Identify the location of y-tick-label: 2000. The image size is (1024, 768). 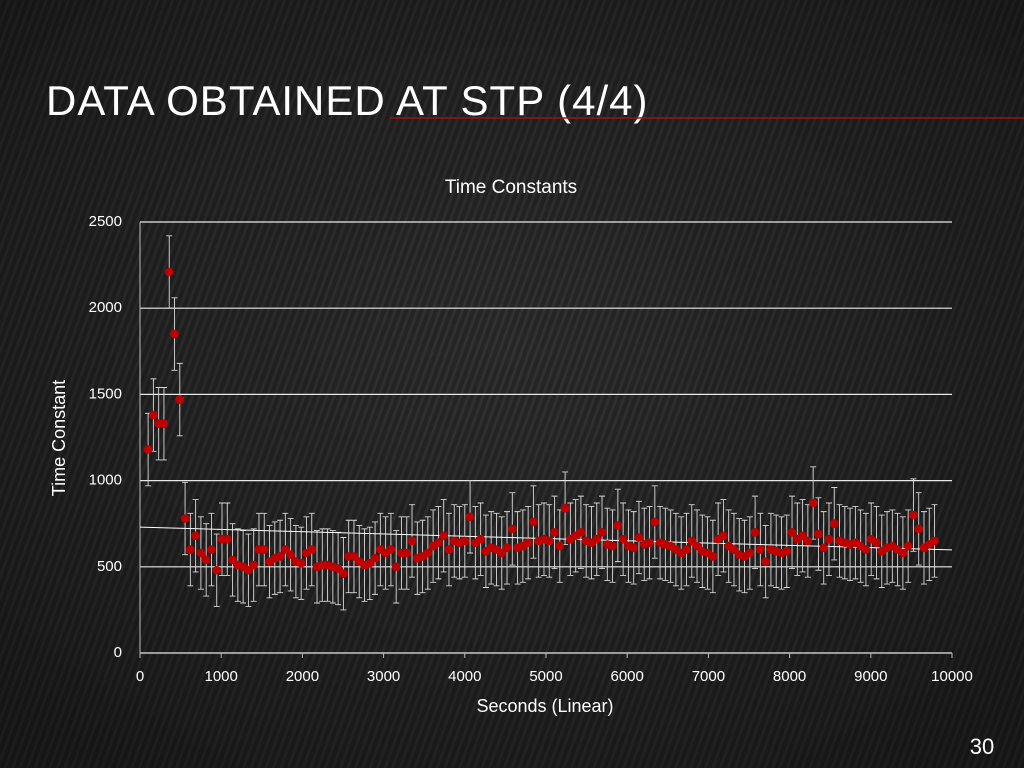
(105, 307).